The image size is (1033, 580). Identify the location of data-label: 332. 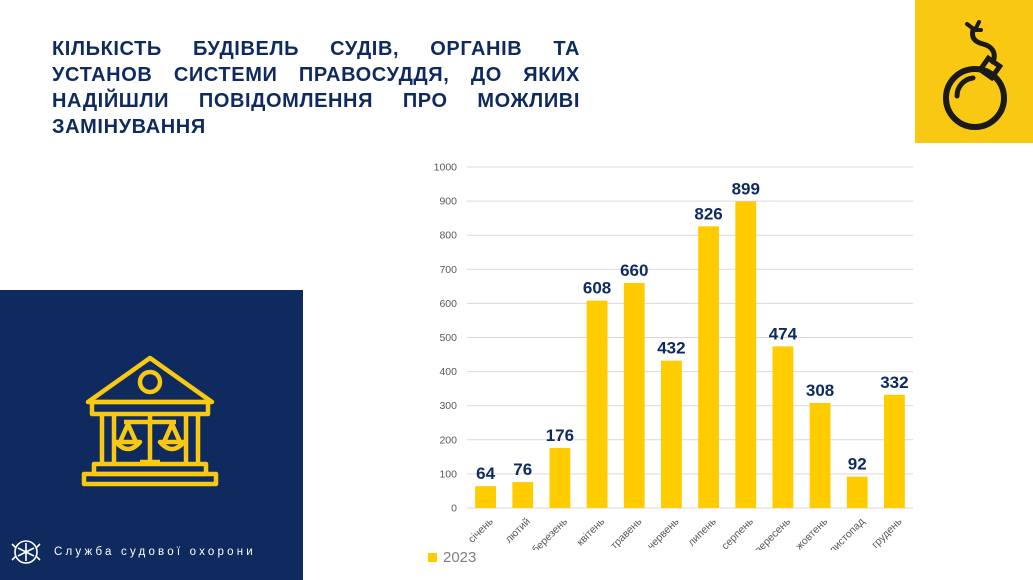
(894, 382).